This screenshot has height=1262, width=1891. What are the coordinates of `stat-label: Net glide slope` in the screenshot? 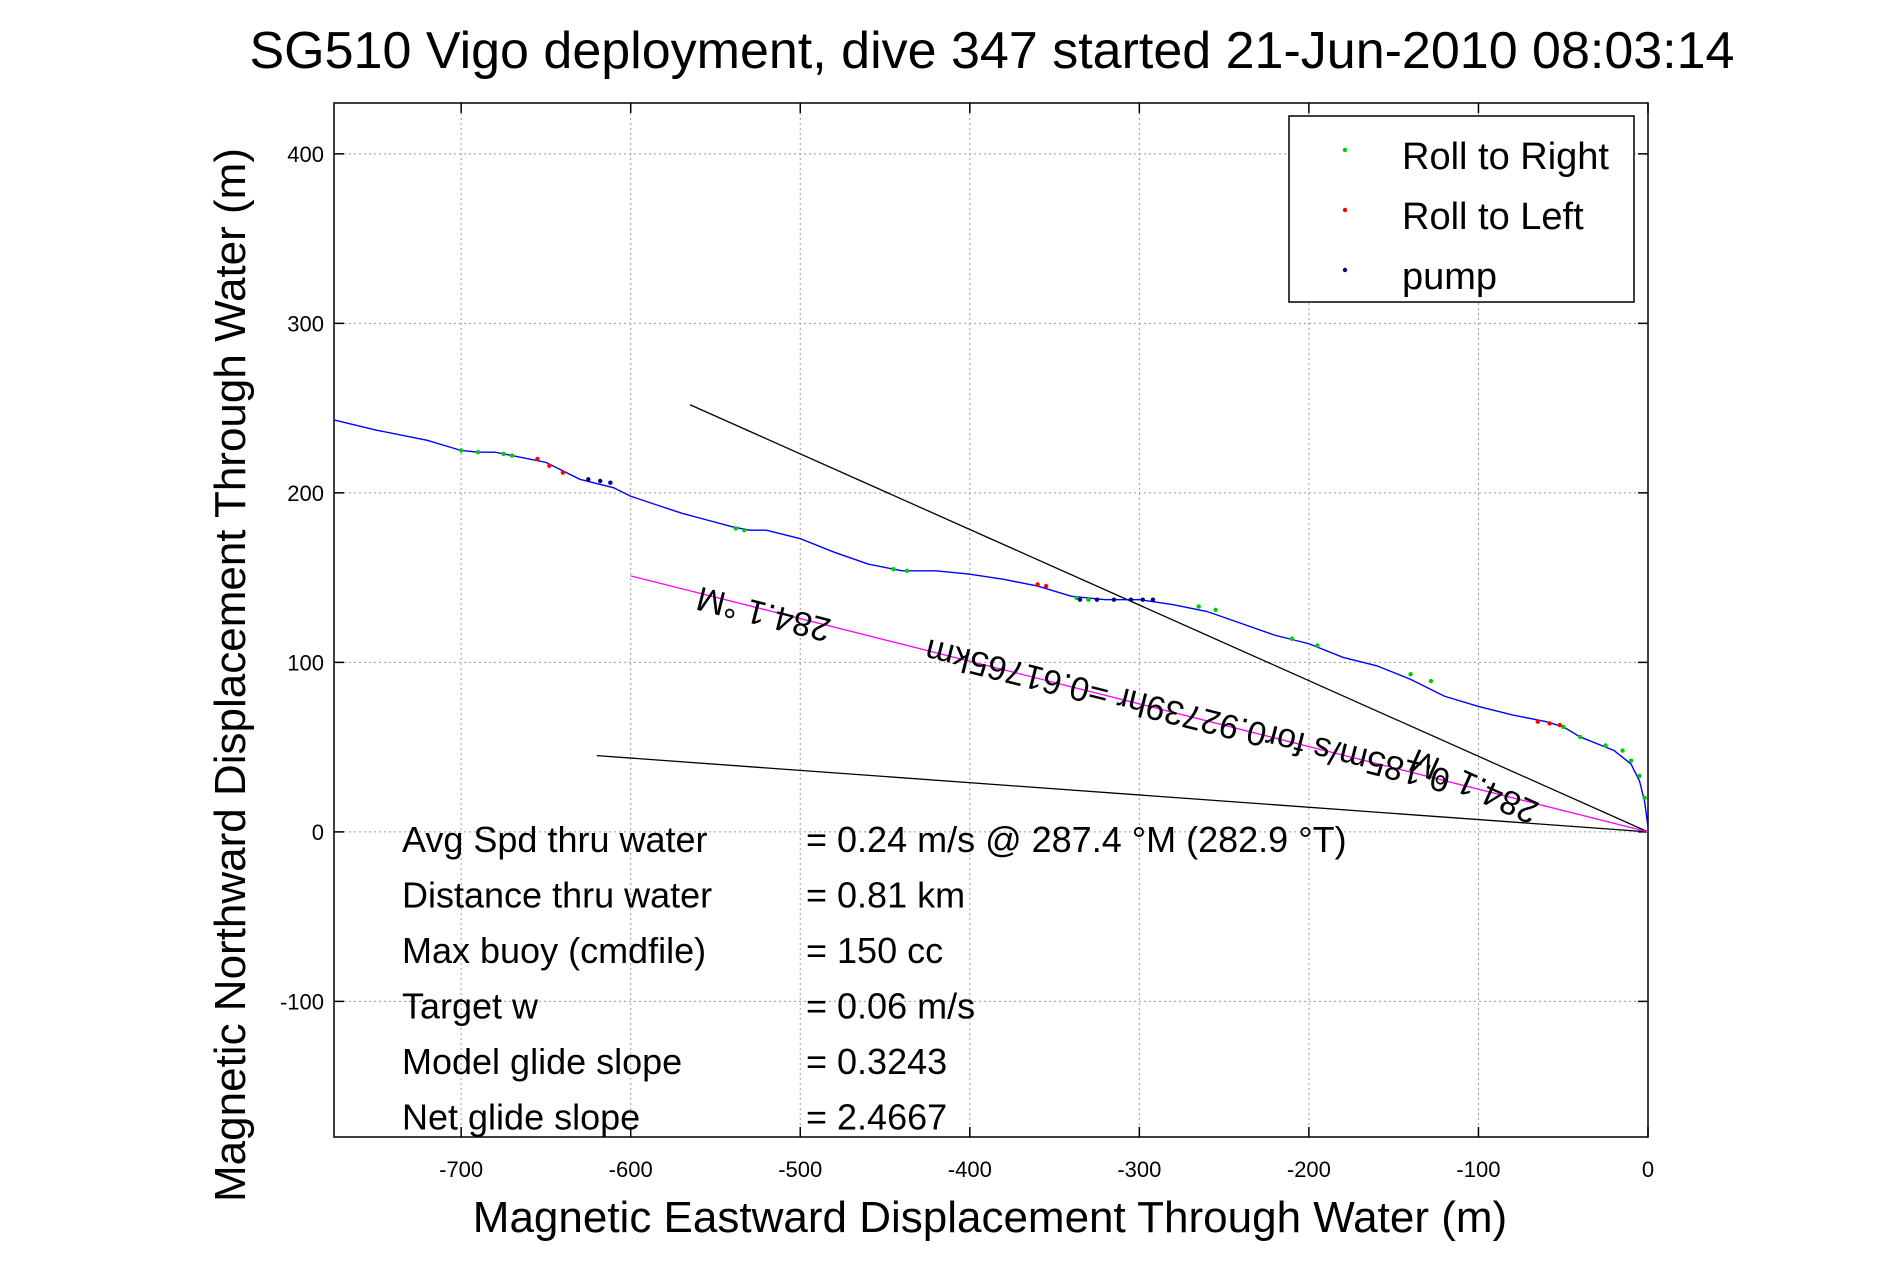 It's located at (521, 1117).